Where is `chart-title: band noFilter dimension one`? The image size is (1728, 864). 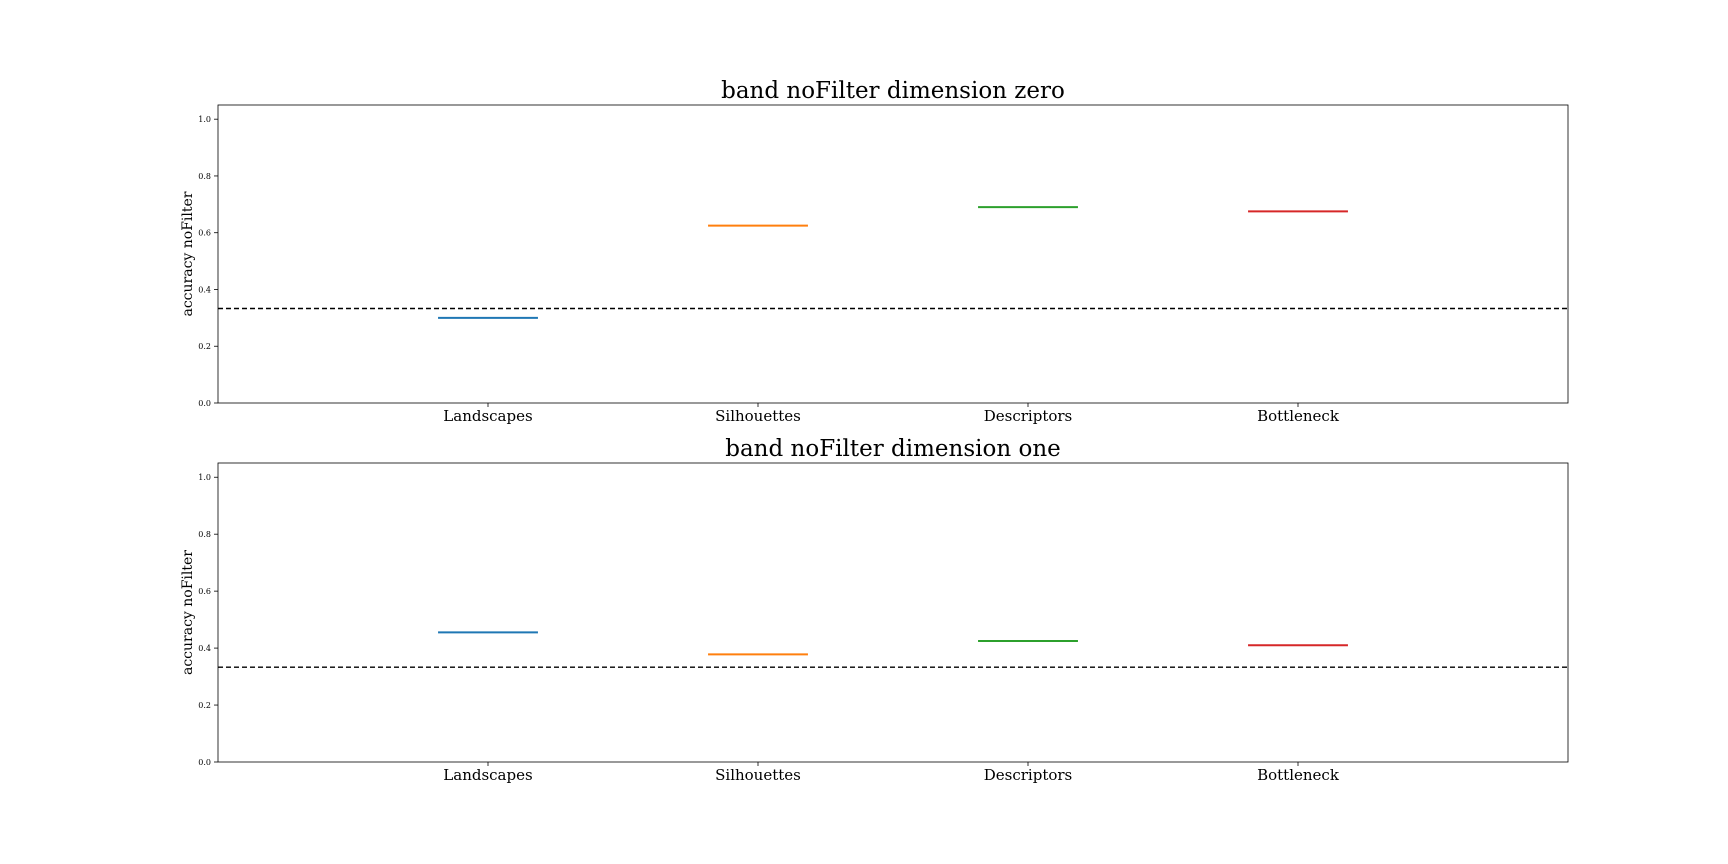 chart-title: band noFilter dimension one is located at coordinates (893, 449).